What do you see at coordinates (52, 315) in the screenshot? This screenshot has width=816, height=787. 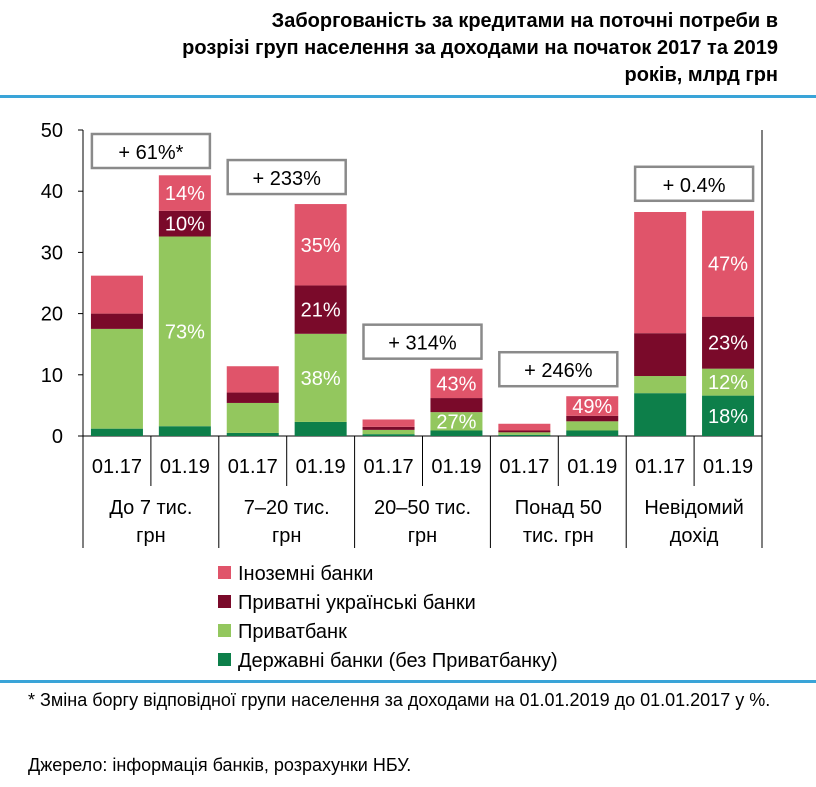 I see `y-tick-label: 20` at bounding box center [52, 315].